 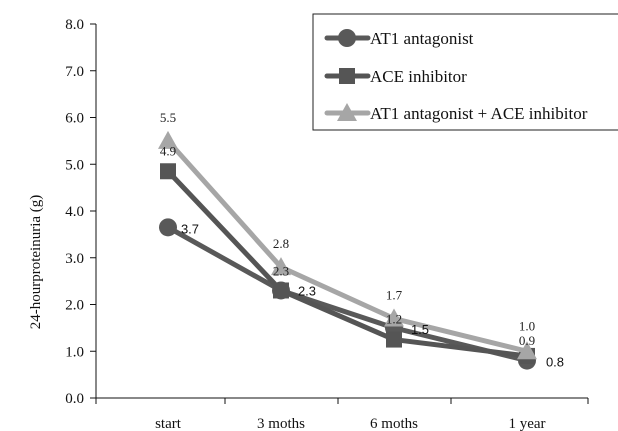 I want to click on legend-item: AT1 antagonist, so click(x=399, y=38).